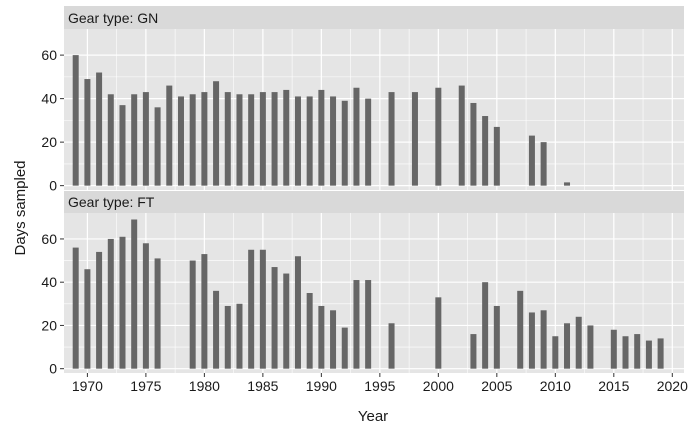 The width and height of the screenshot is (700, 432). Describe the element at coordinates (578, 342) in the screenshot. I see `bar-2012` at that location.